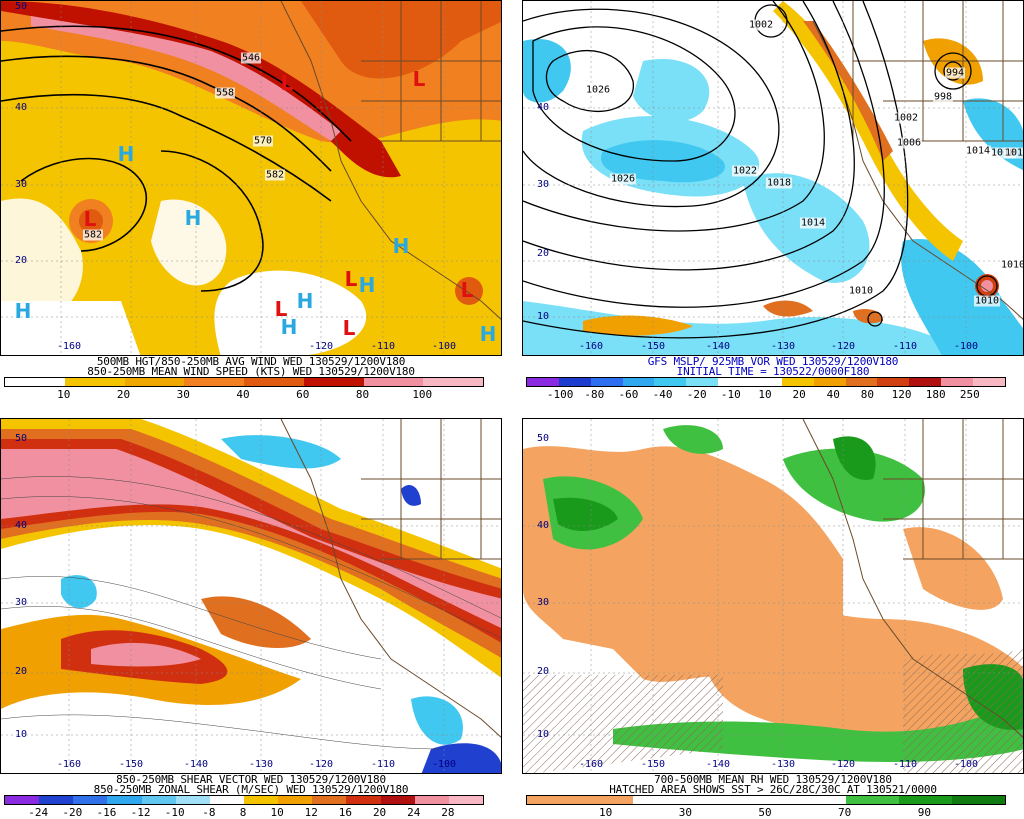 Image resolution: width=1024 pixels, height=819 pixels. Describe the element at coordinates (718, 346) in the screenshot. I see `lon-label: -140` at that location.